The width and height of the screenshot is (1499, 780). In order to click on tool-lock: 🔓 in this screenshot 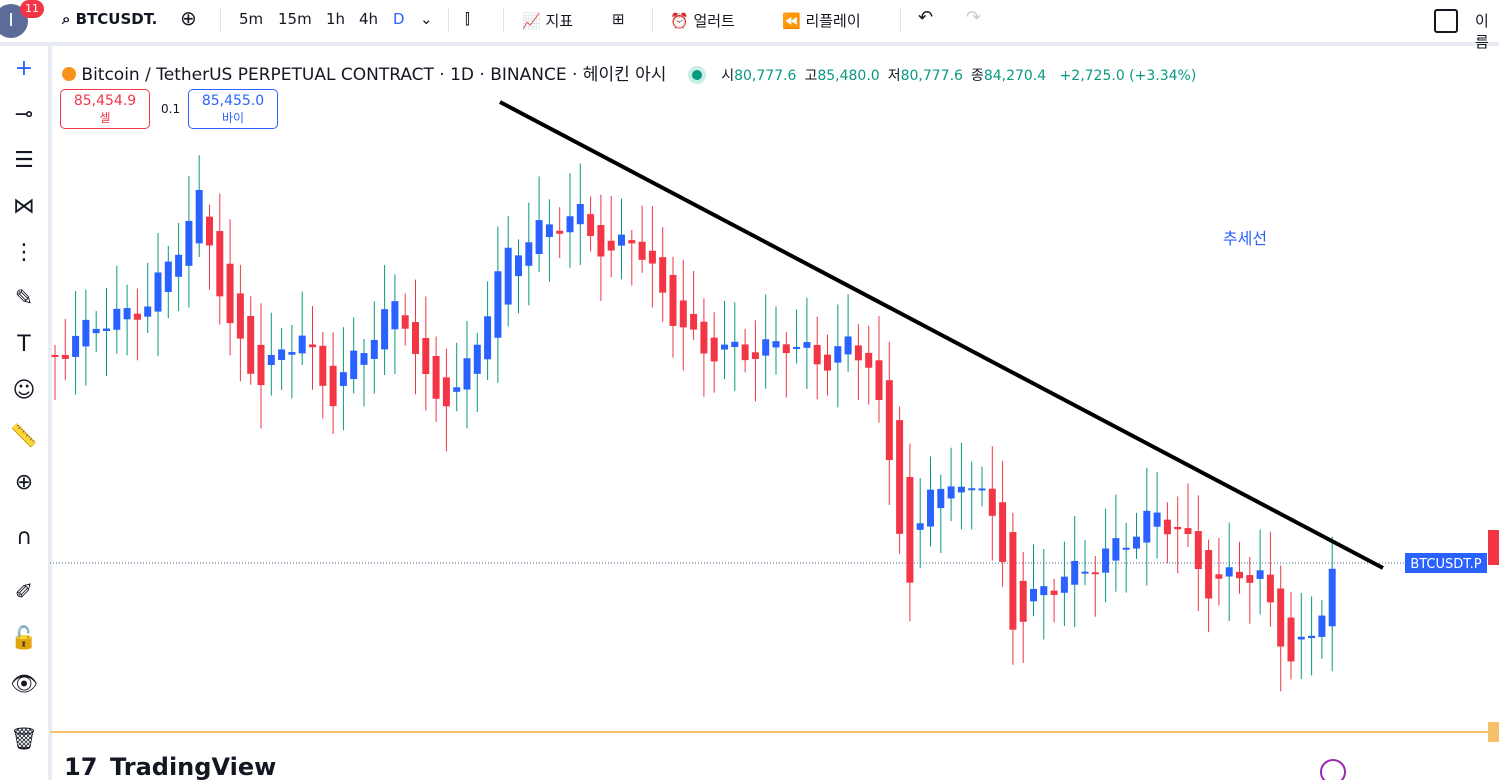, I will do `click(24, 638)`.